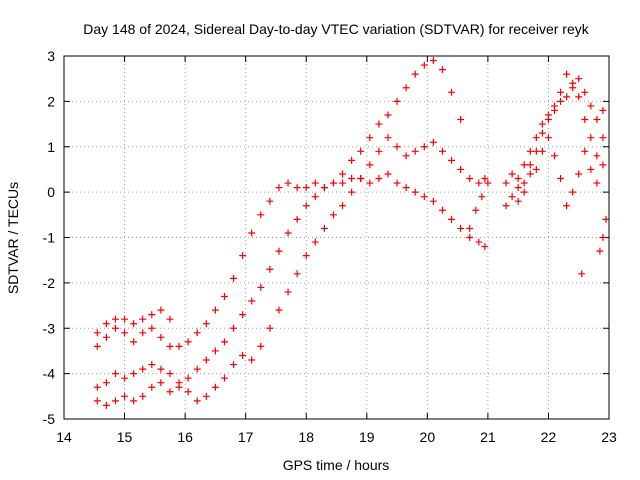 Image resolution: width=640 pixels, height=480 pixels. Describe the element at coordinates (51, 147) in the screenshot. I see `y-tick-label: 1` at that location.